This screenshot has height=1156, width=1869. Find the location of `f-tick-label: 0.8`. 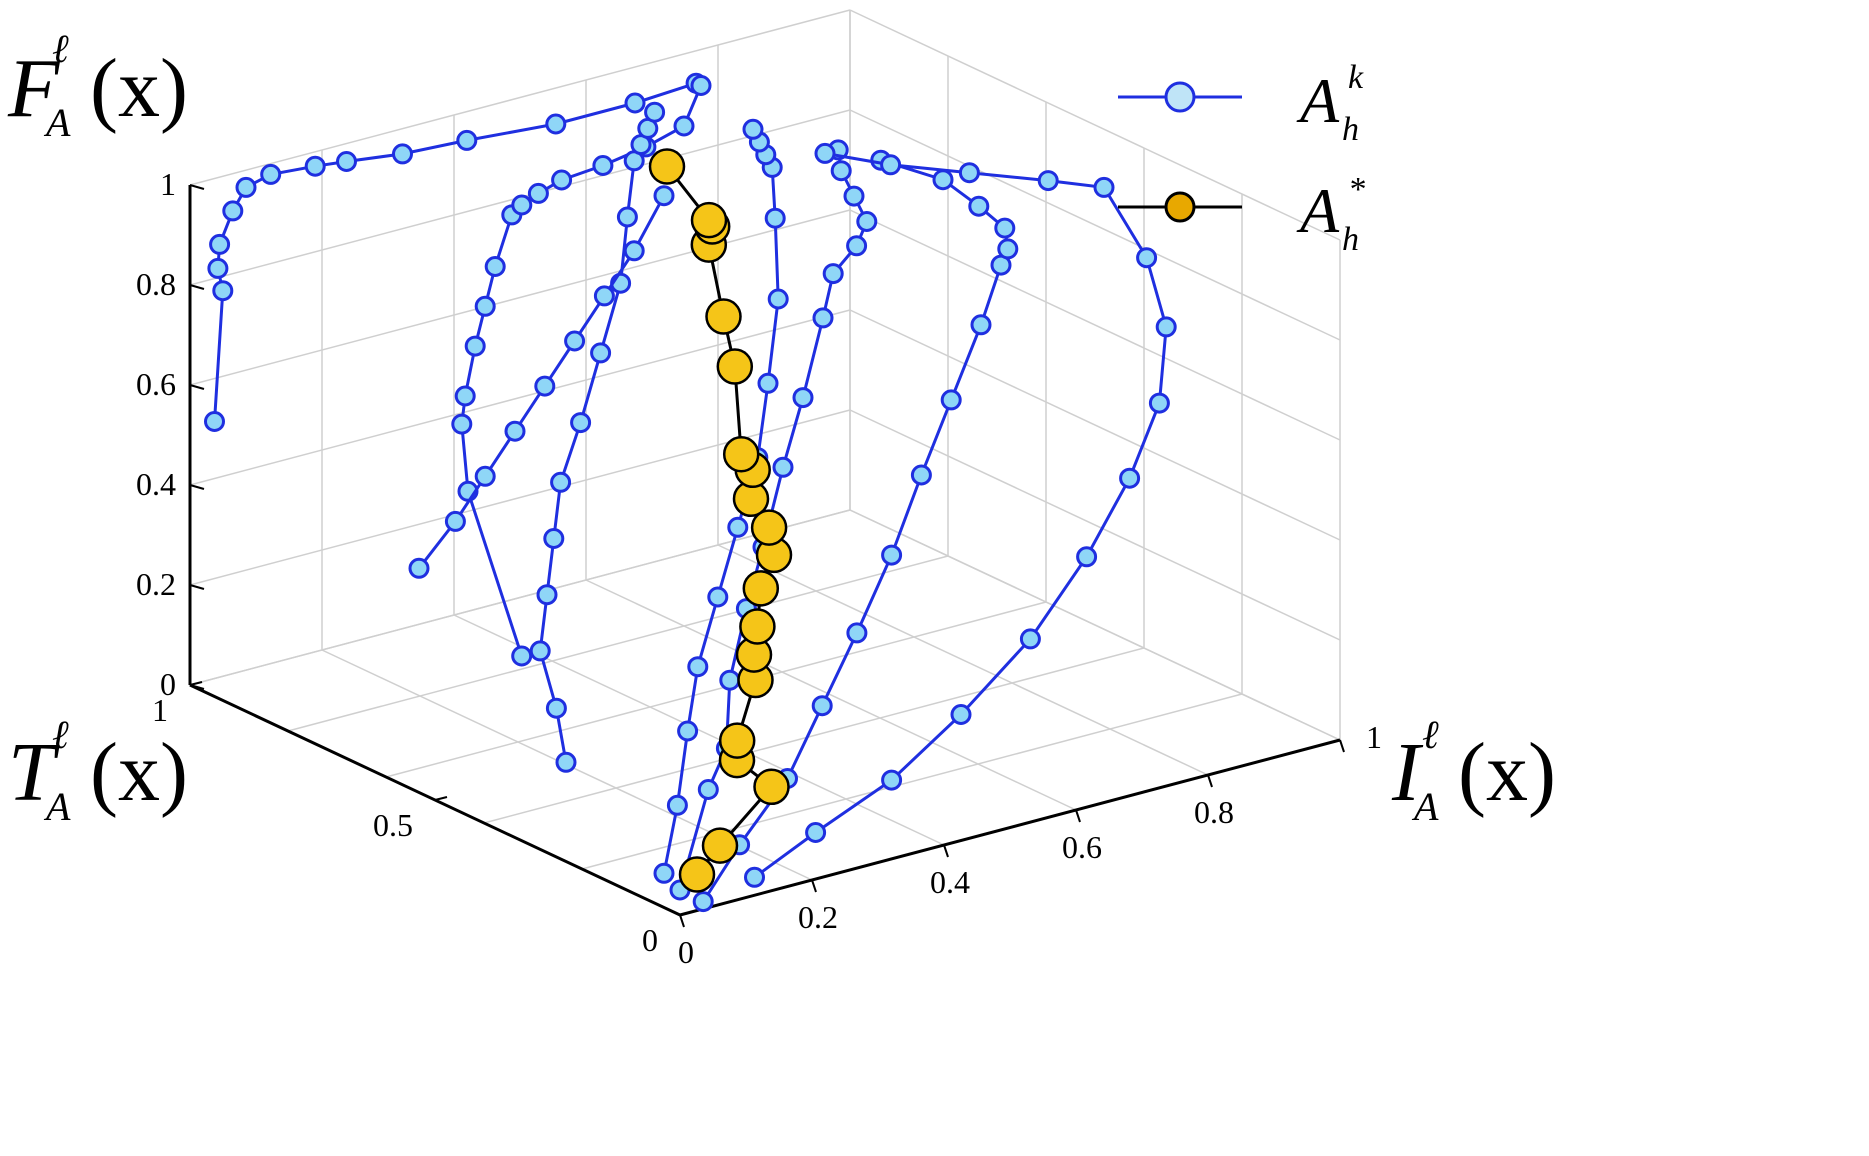

f-tick-label: 0.8 is located at coordinates (156, 284).